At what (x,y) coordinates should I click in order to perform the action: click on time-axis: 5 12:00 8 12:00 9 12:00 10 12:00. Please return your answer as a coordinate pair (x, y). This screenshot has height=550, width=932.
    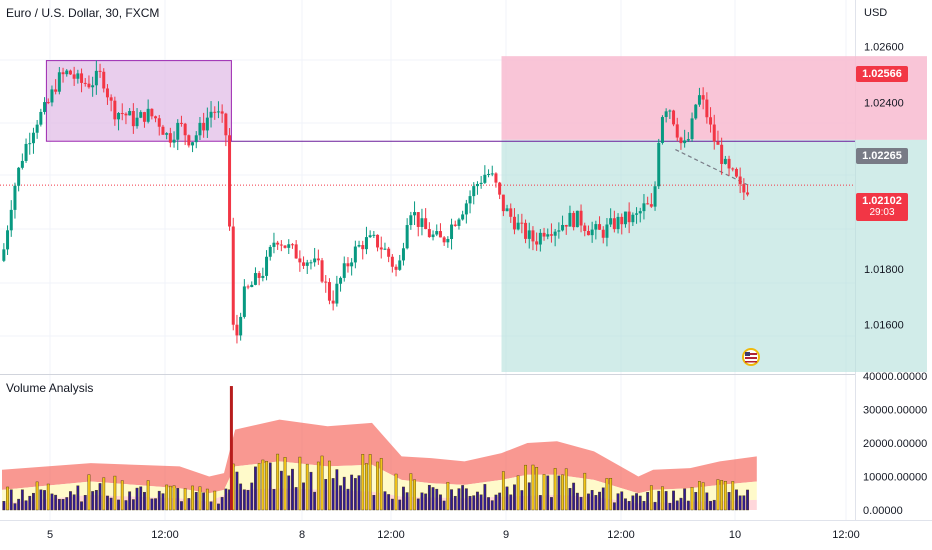
    Looking at the image, I should click on (453, 535).